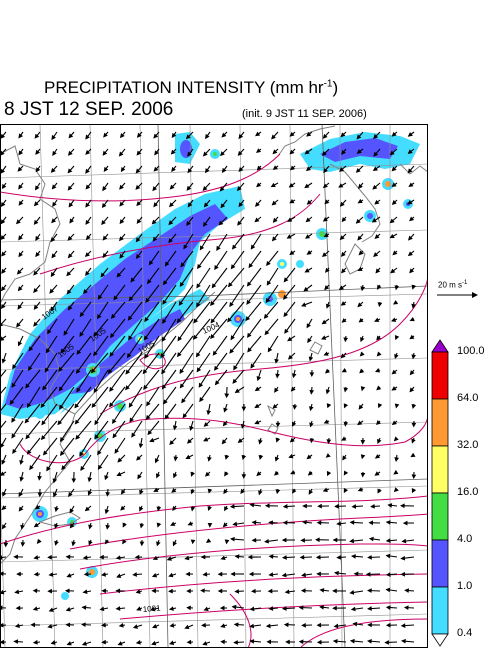 The width and height of the screenshot is (500, 650). What do you see at coordinates (440, 469) in the screenshot?
I see `colorbar-swatch` at bounding box center [440, 469].